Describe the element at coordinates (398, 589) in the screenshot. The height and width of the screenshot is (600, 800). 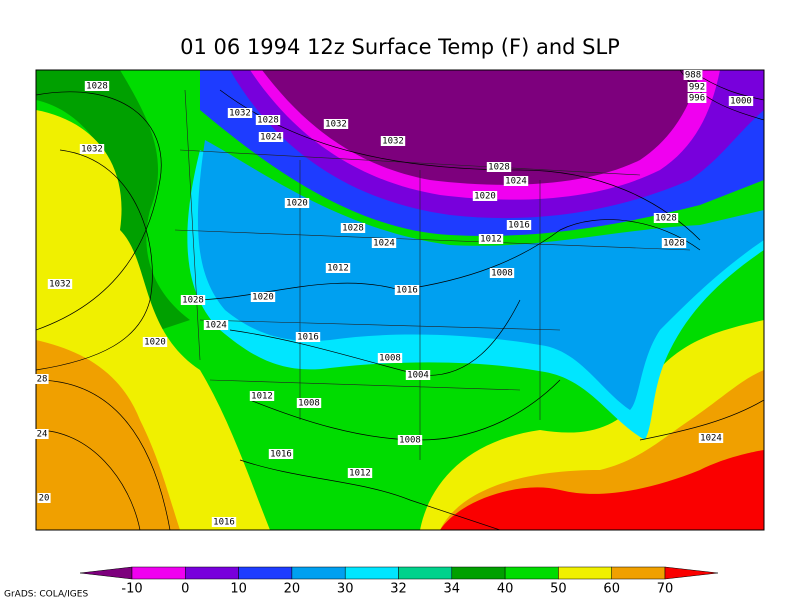
I see `colorbar-label: 32` at that location.